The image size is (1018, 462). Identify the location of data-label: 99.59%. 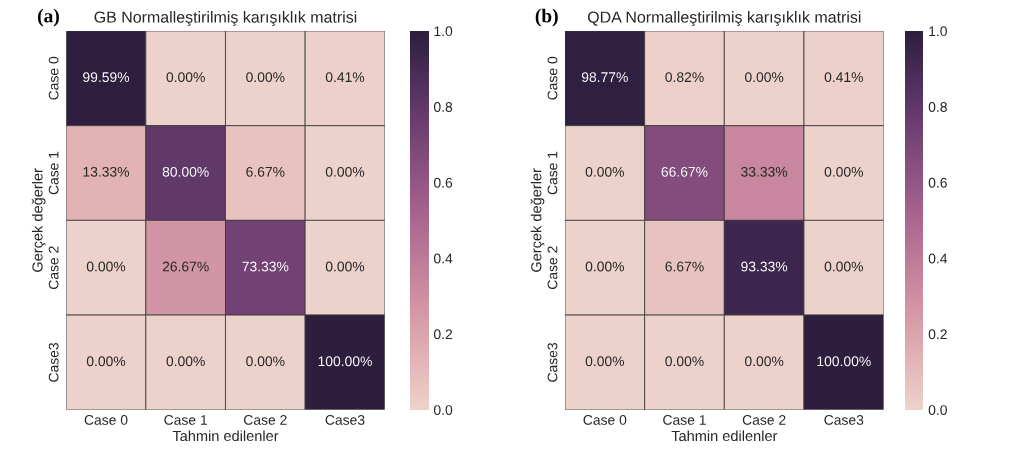
(106, 77).